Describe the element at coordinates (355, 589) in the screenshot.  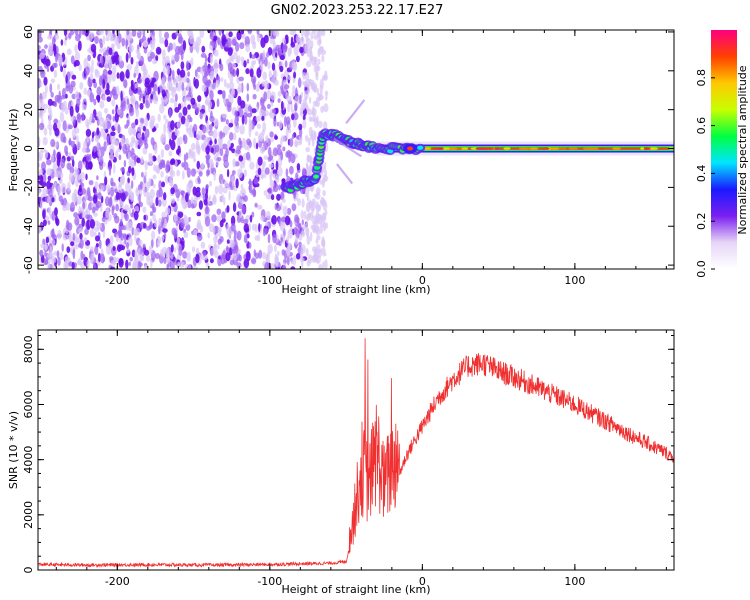
I see `snr-x-label: Height of straight line (km)` at that location.